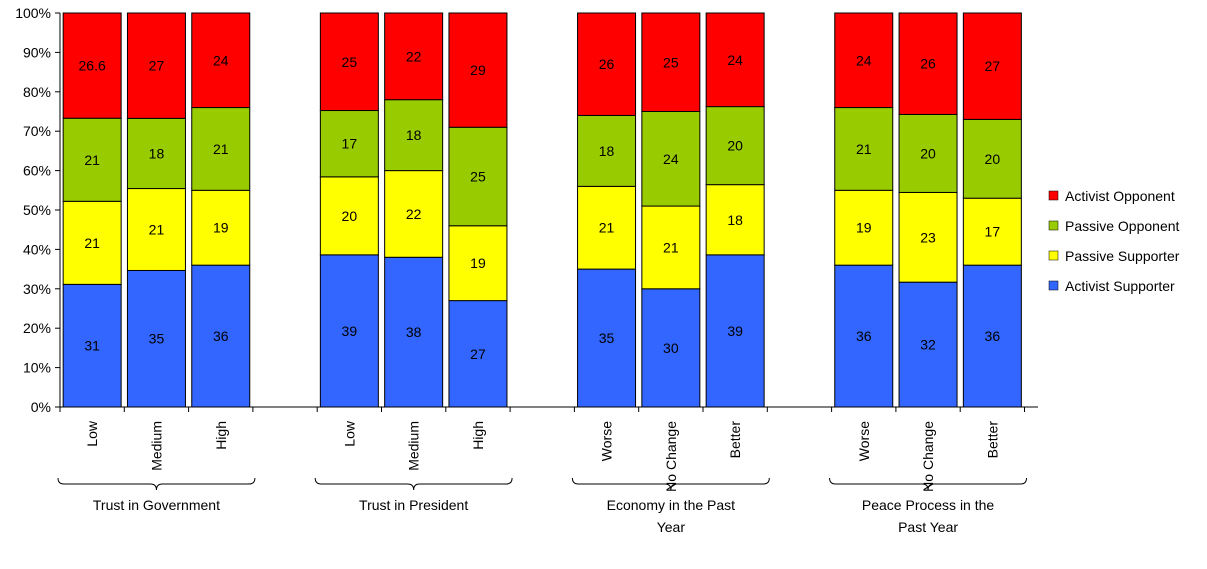  What do you see at coordinates (37, 328) in the screenshot?
I see `y-tick-label: 20%` at bounding box center [37, 328].